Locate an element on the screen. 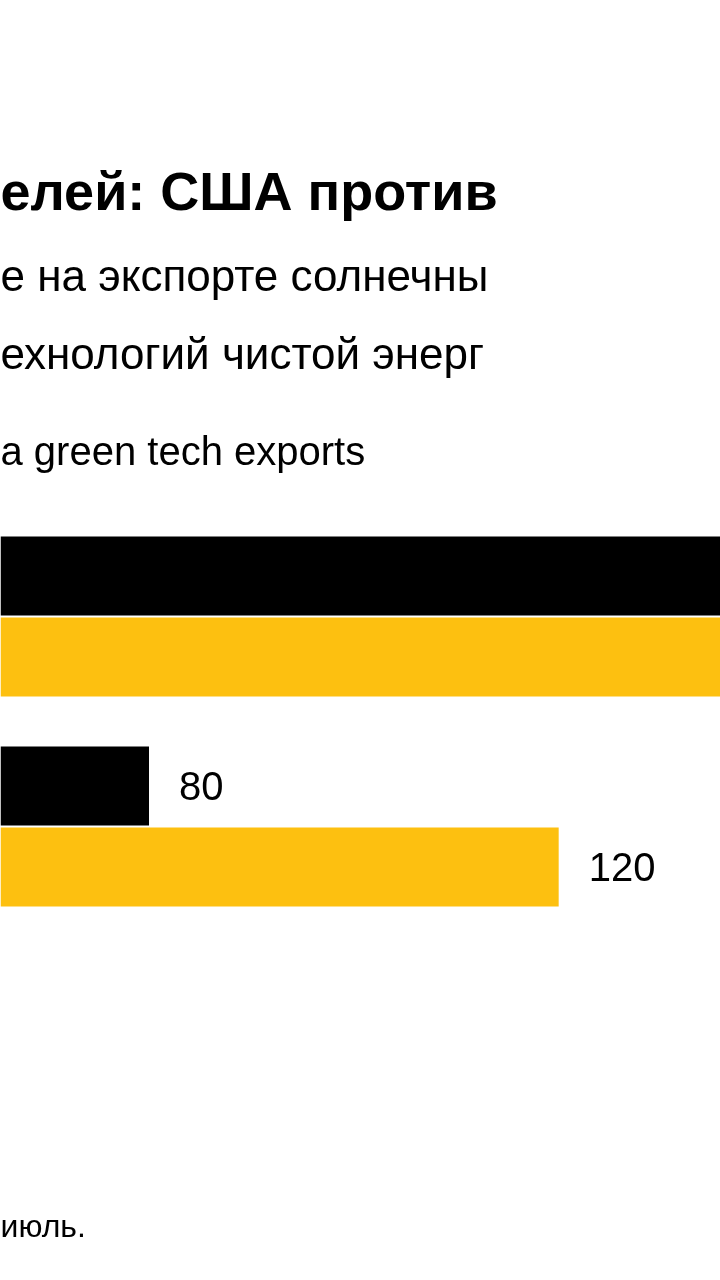 Image resolution: width=720 pixels, height=1280 pixels. chart-subtitle: е на экспорте солнечны ехнологий чистой энерг is located at coordinates (244, 314).